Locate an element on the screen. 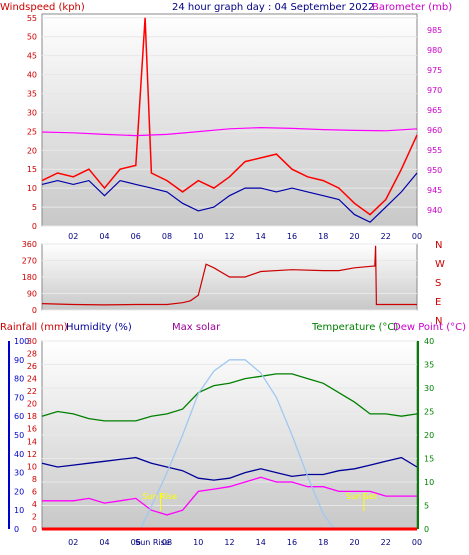  barometer-tick-label: 970 is located at coordinates (434, 90).